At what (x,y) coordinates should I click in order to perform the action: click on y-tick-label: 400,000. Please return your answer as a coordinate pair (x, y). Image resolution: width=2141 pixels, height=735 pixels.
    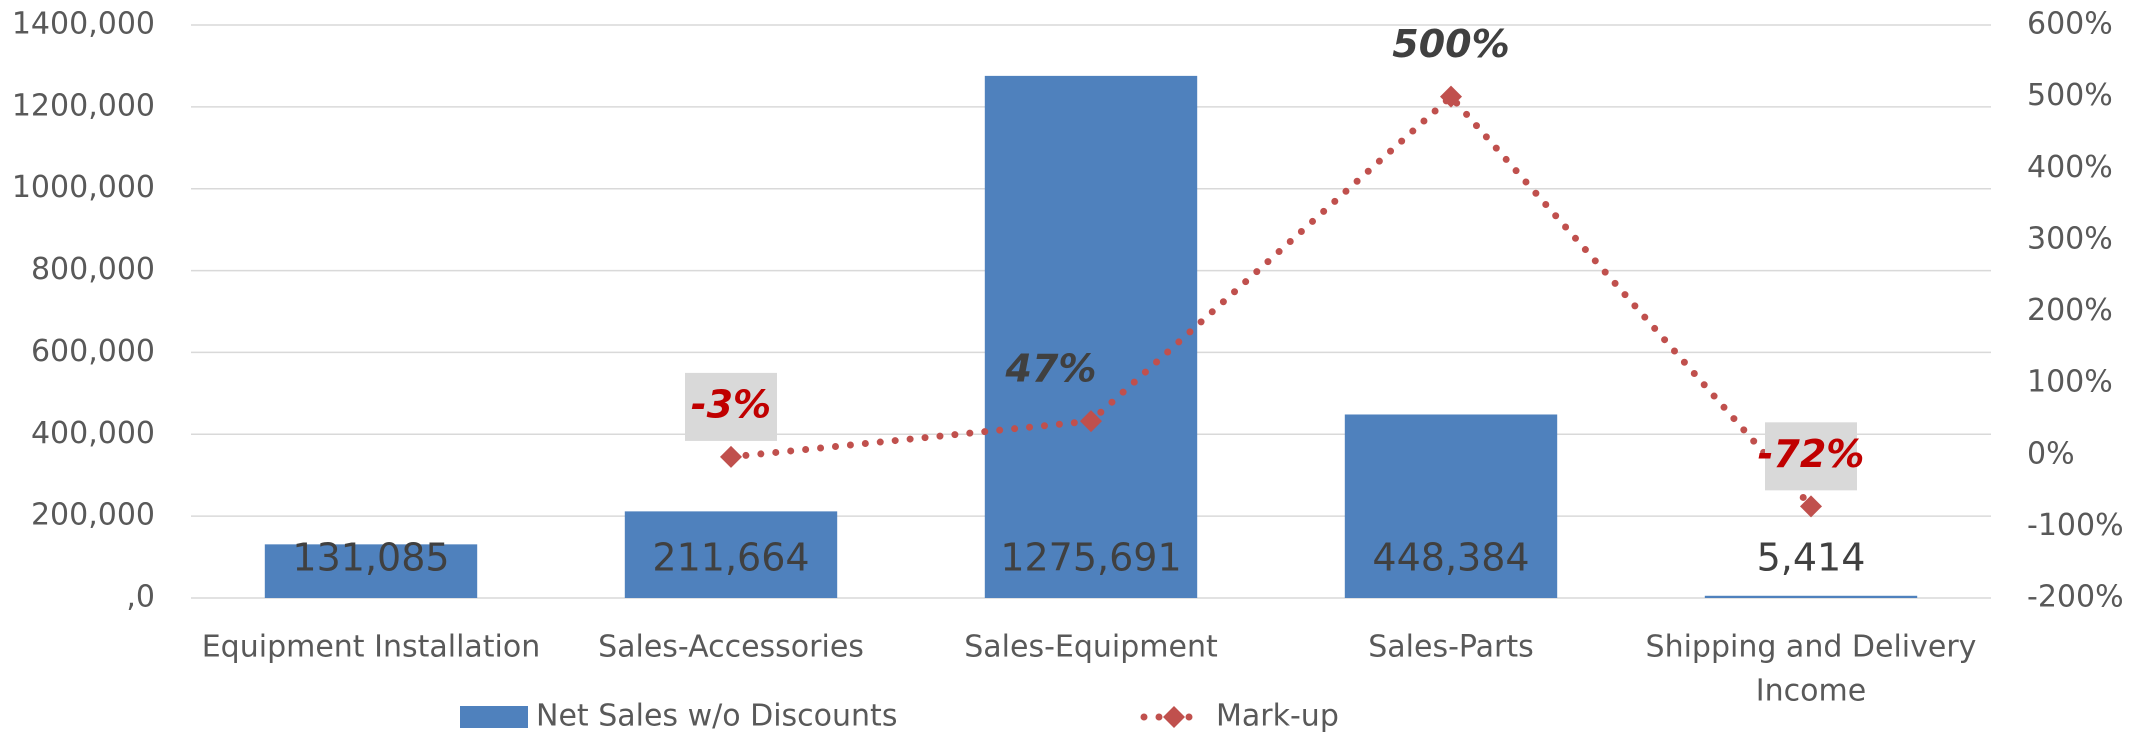
    Looking at the image, I should click on (93, 433).